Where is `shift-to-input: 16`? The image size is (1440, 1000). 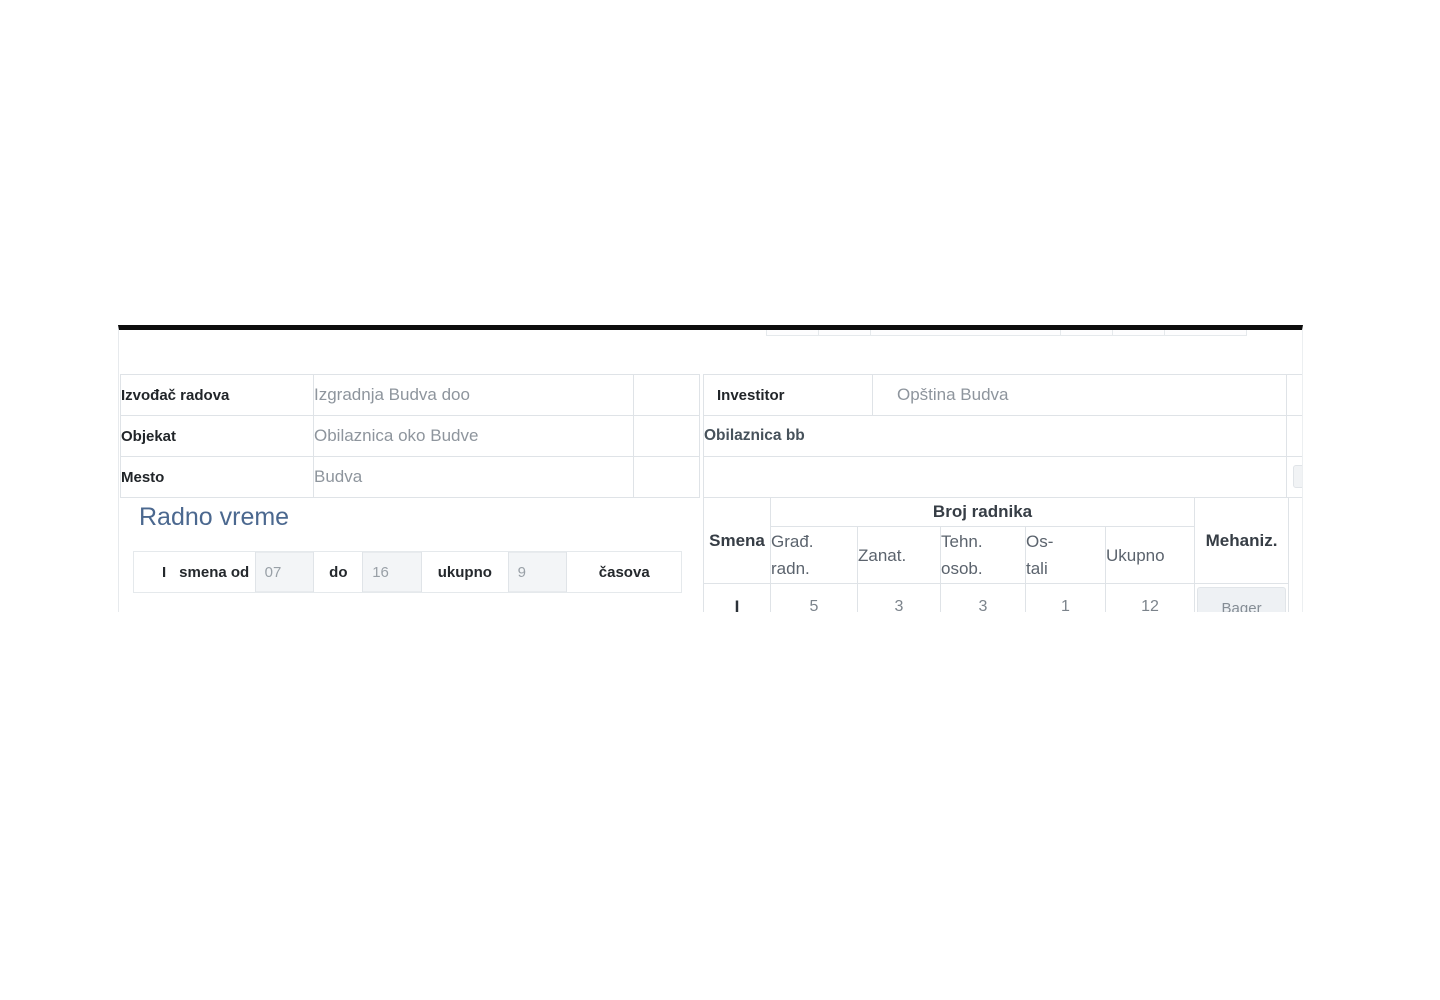 shift-to-input: 16 is located at coordinates (392, 572).